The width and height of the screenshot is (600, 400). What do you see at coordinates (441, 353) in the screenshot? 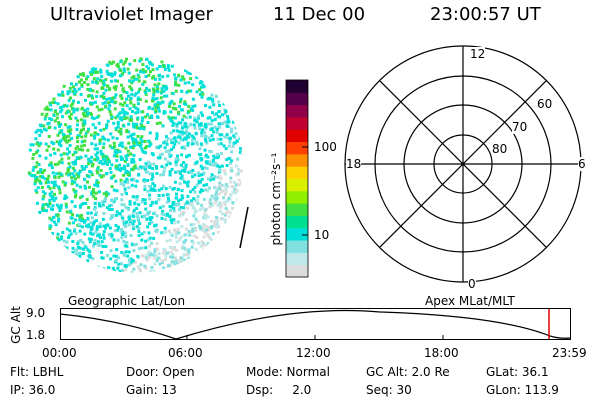
I see `strip-x-tick-1800: 18:00` at bounding box center [441, 353].